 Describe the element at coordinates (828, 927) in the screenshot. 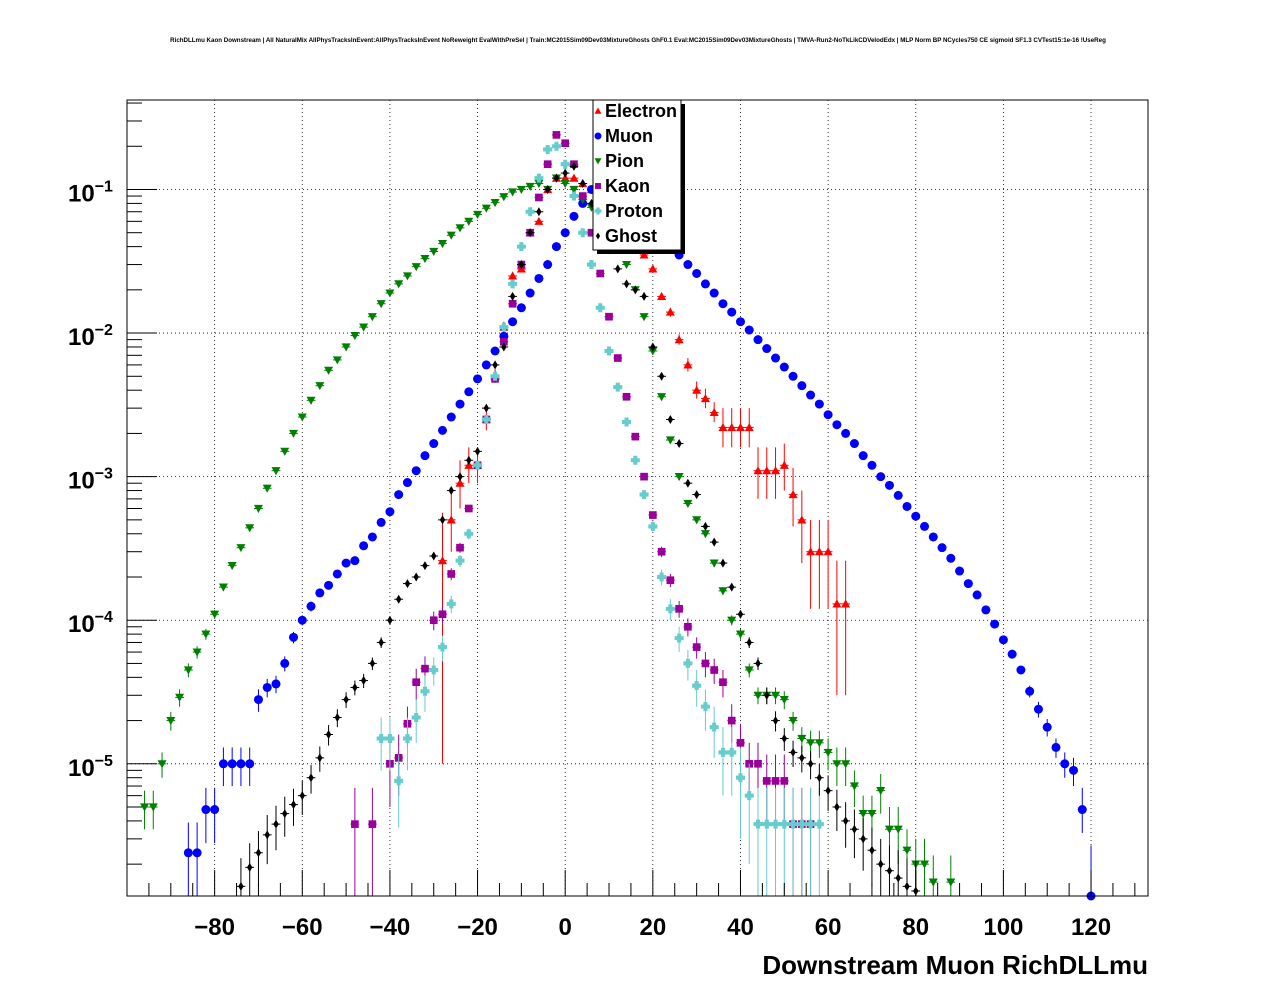

I see `x-tick-label: 60` at that location.